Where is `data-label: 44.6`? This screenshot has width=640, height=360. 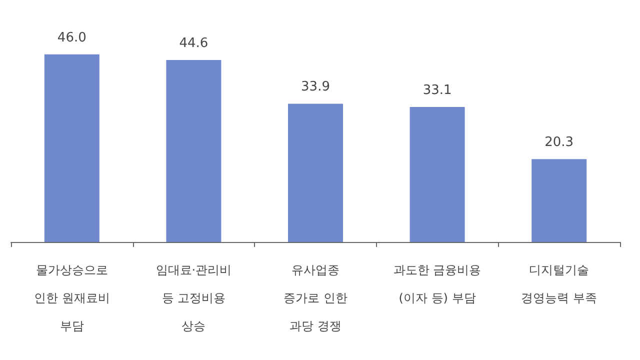 data-label: 44.6 is located at coordinates (193, 44).